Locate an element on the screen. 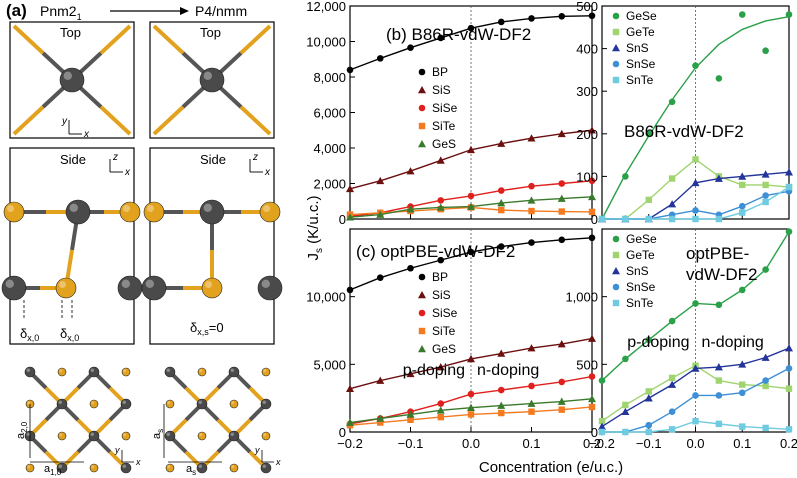 The image size is (797, 478). y-tick-label: 5,000 is located at coordinates (329, 364).